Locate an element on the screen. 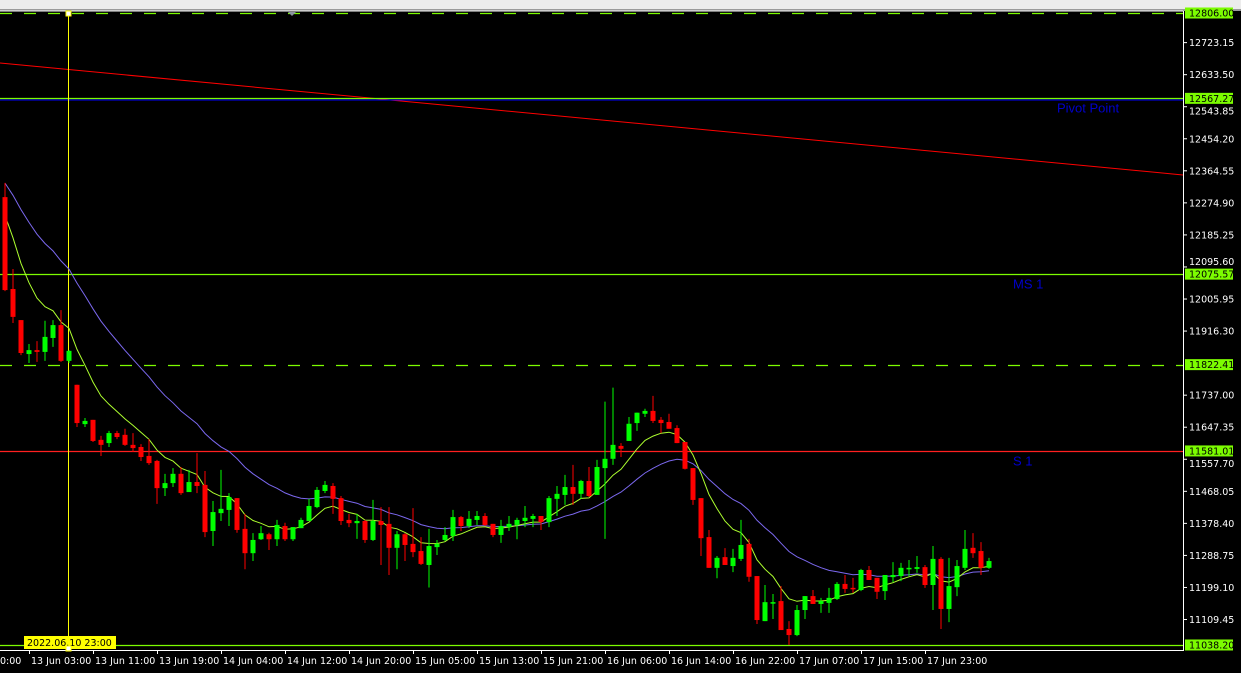  crosshair-handle-top is located at coordinates (68, 13).